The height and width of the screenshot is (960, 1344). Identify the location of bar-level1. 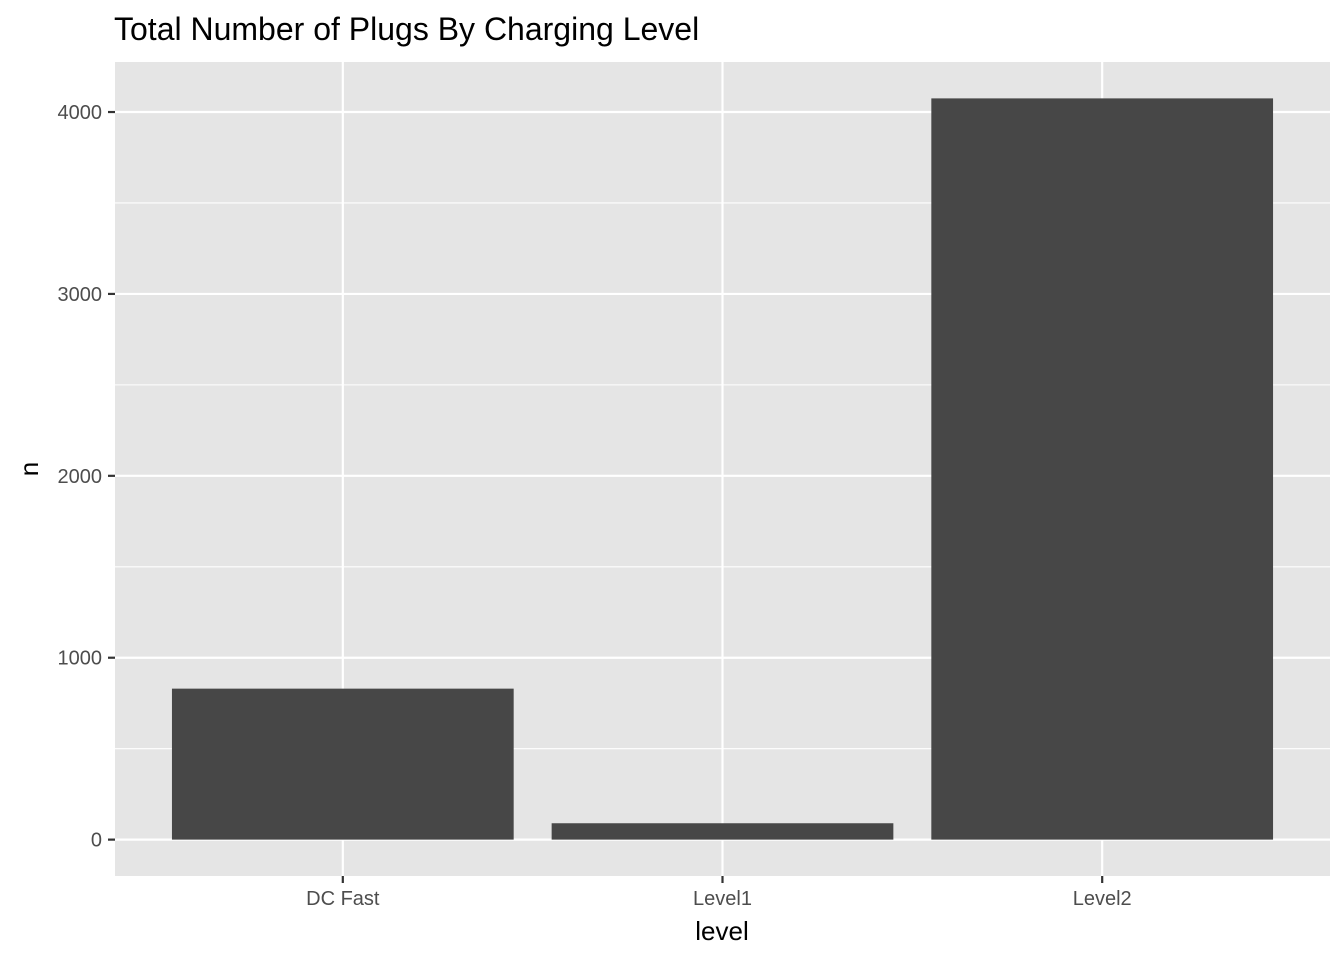
(722, 831).